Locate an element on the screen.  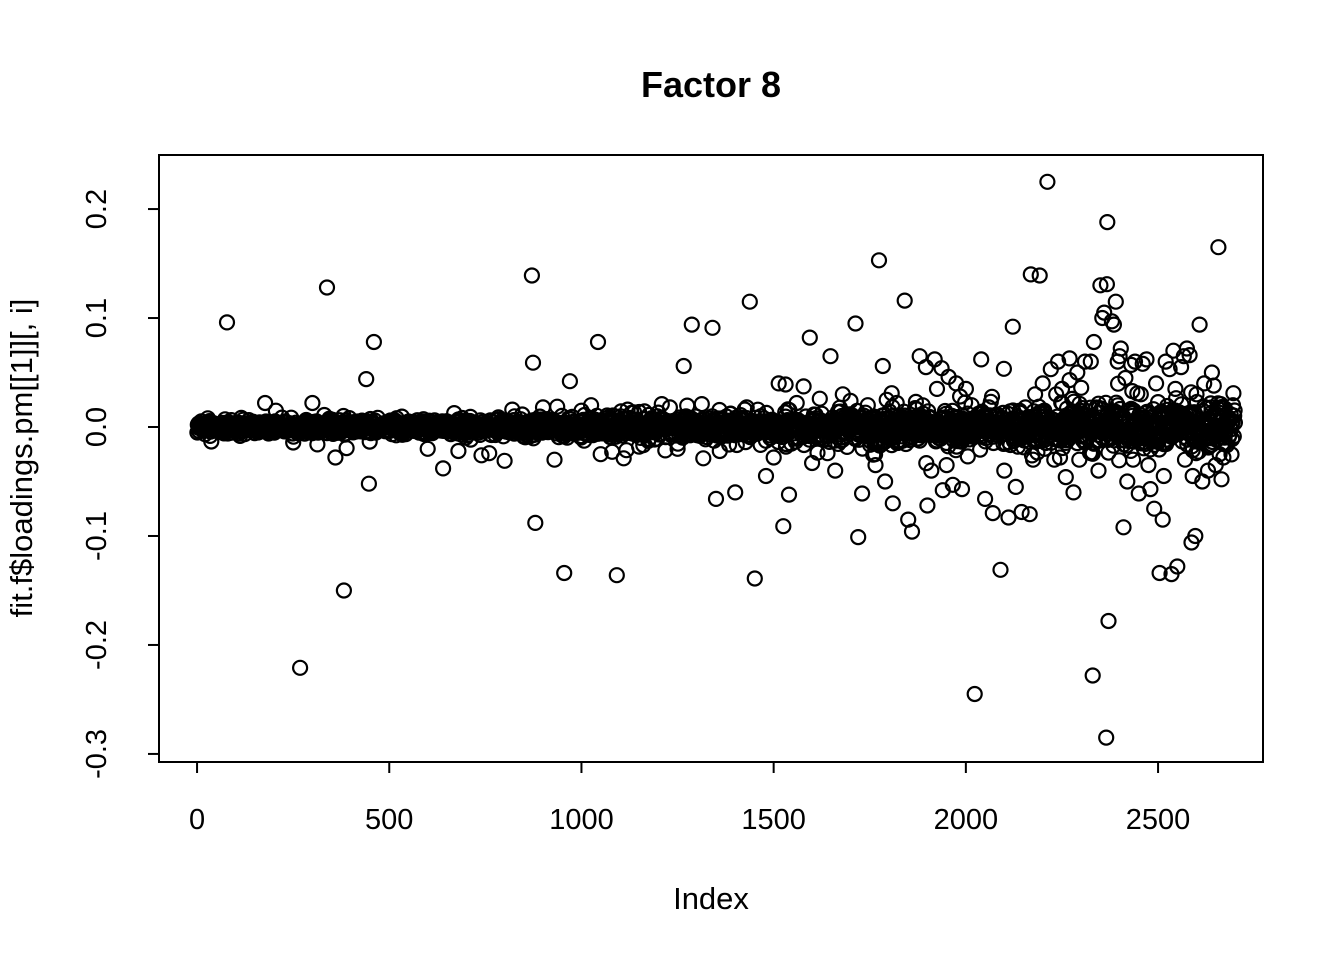
y-tick-label: -0.3 is located at coordinates (97, 754).